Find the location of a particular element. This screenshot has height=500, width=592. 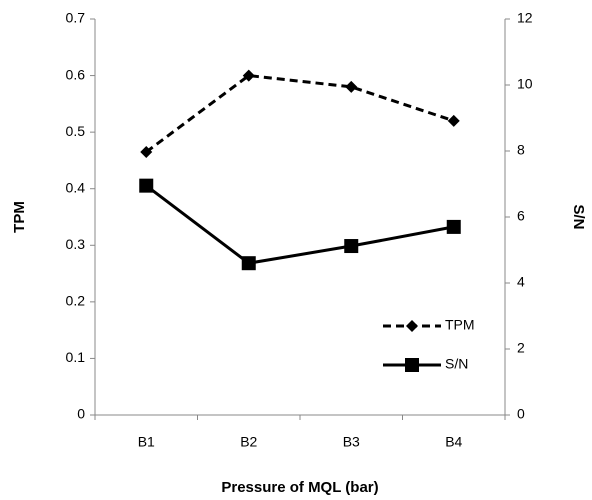

y2-tick-label: 2 is located at coordinates (521, 348).